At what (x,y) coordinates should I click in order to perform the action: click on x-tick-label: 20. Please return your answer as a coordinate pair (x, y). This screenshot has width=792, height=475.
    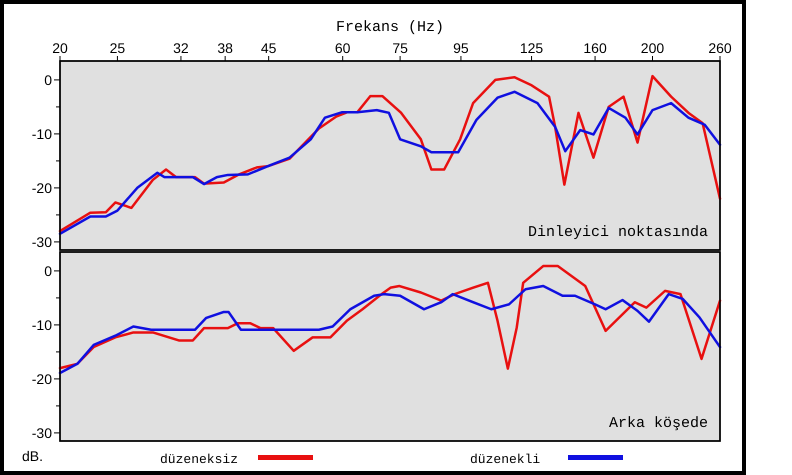
    Looking at the image, I should click on (60, 48).